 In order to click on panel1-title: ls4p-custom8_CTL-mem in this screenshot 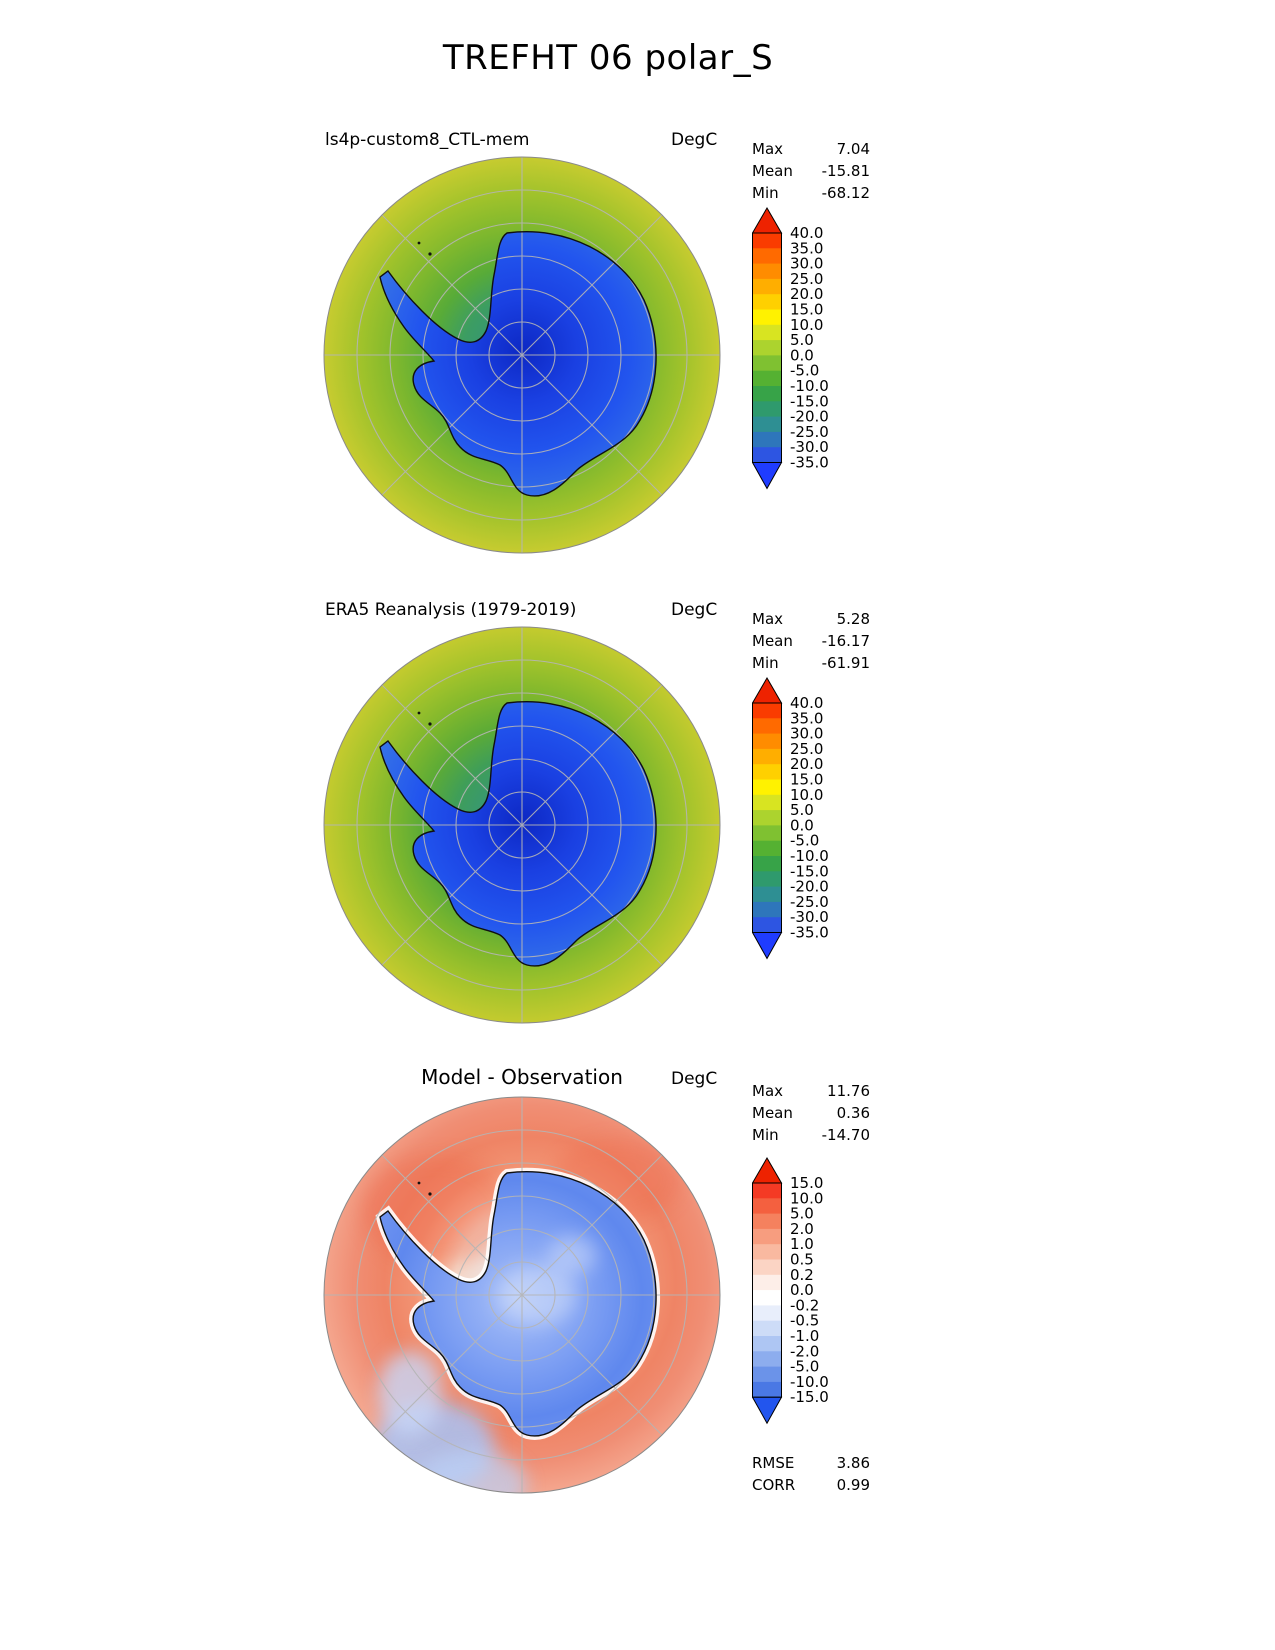, I will do `click(427, 140)`.